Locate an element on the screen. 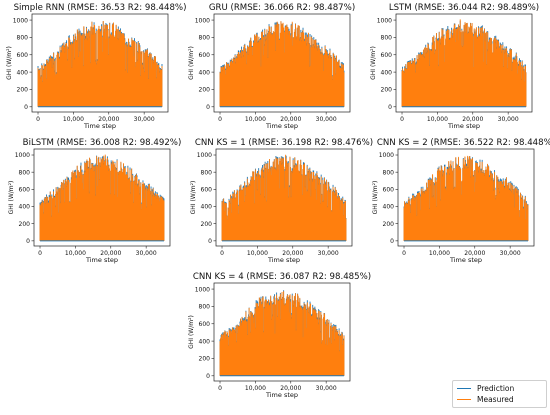 This screenshot has height=415, width=550. chart-title: LSTM (RMSE: 36.044 R2: 98.489%) is located at coordinates (464, 8).